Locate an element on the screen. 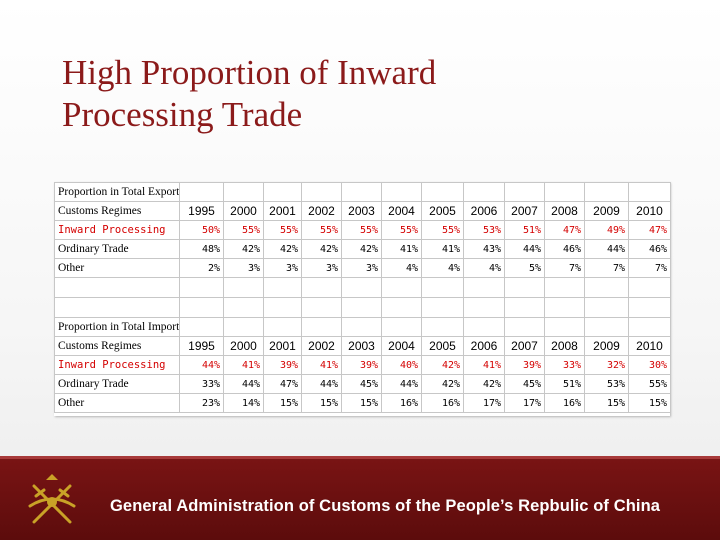  slide-title-line-2: Processing Trade is located at coordinates (182, 114).